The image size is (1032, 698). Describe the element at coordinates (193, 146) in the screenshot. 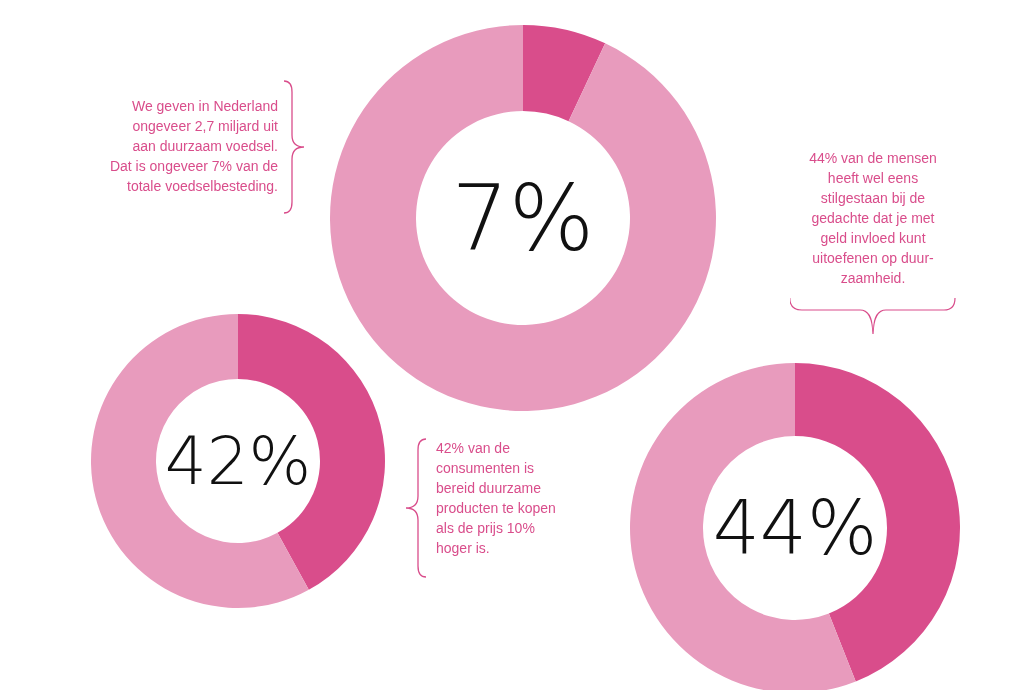

I see `text: We geven in Nederland ongeveer 2,7 miljard uit aan duurzaam voedsel. Dat is ongeveer 7% van de totale voedselbesteding.` at that location.